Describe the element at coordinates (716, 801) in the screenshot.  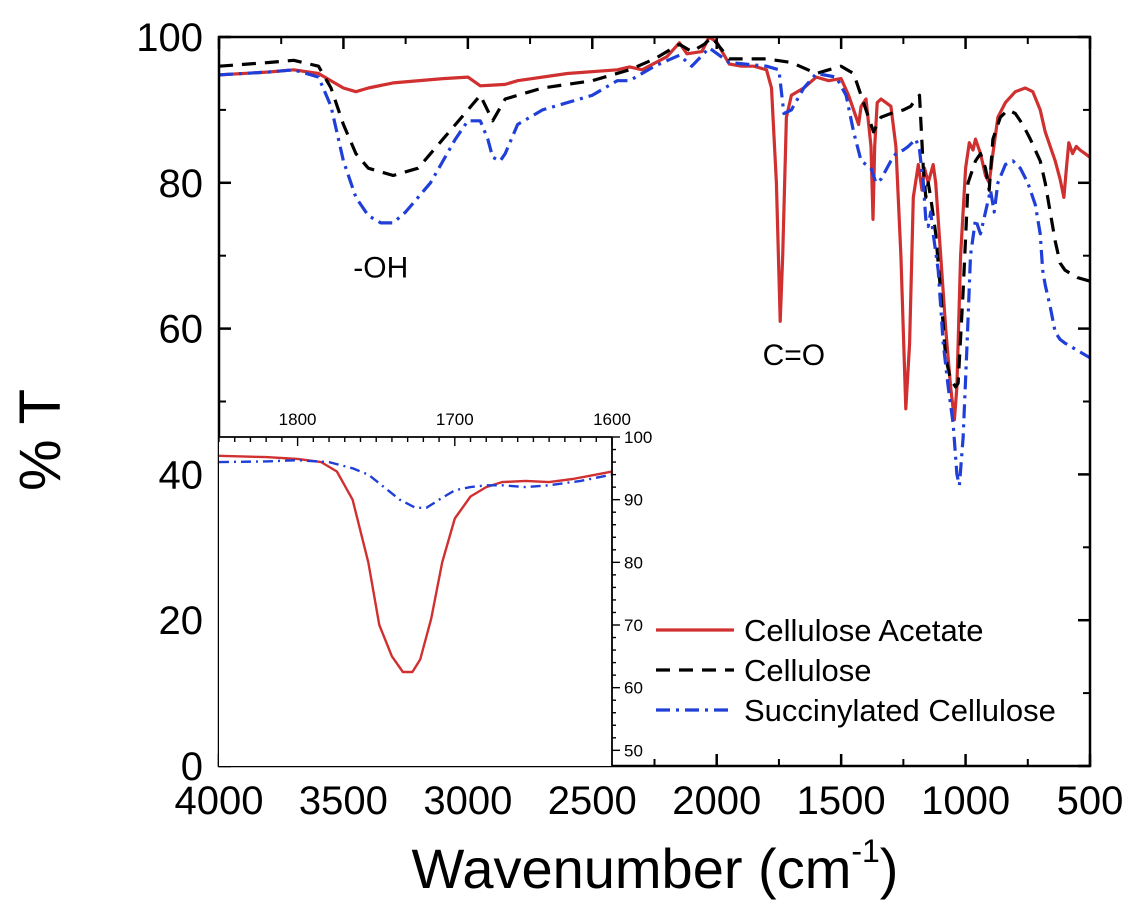
I see `x-tick-label: 2000` at that location.